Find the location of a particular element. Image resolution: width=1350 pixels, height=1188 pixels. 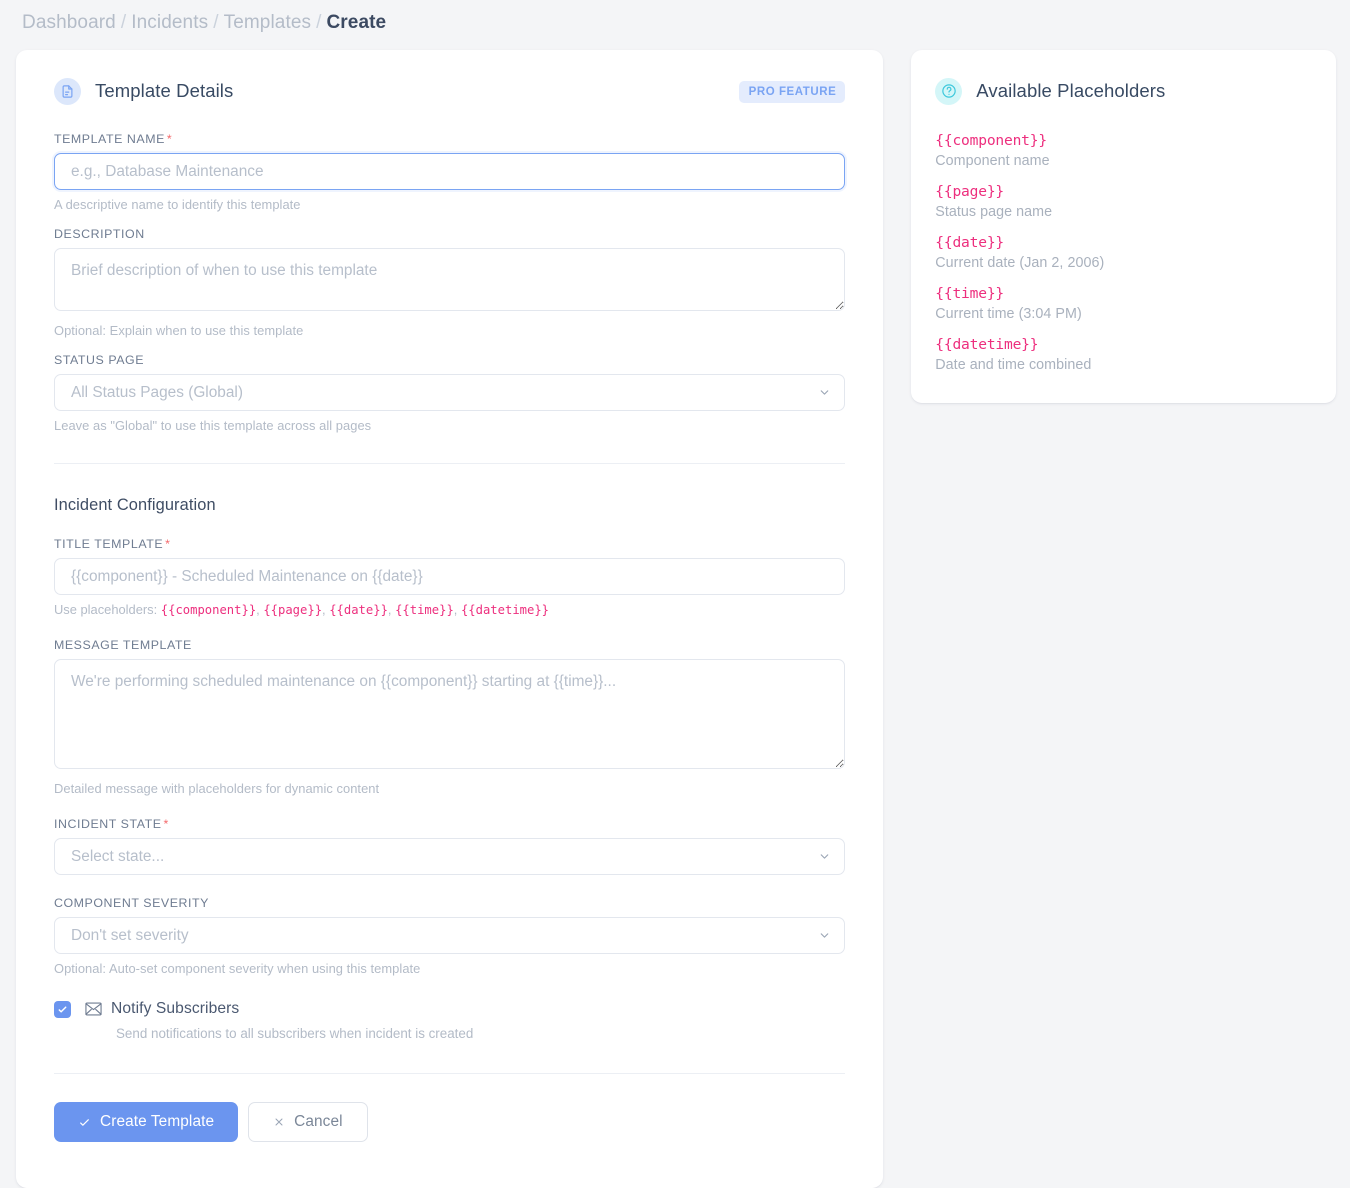

breadcrumb: Dashboard / Incidents / Templates / Create is located at coordinates (675, 17).